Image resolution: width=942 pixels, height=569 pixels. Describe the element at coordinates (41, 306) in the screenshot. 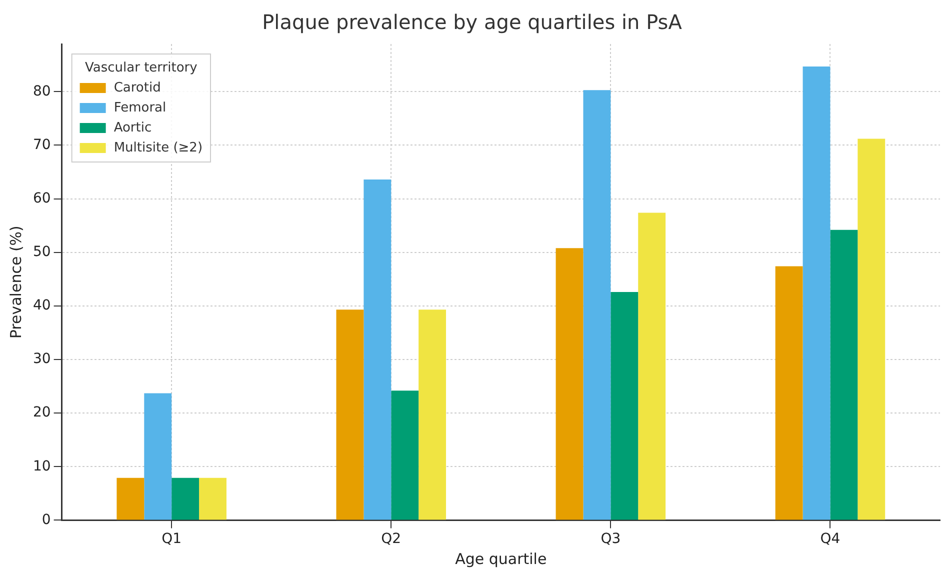

I see `y-tick-label: 40` at that location.